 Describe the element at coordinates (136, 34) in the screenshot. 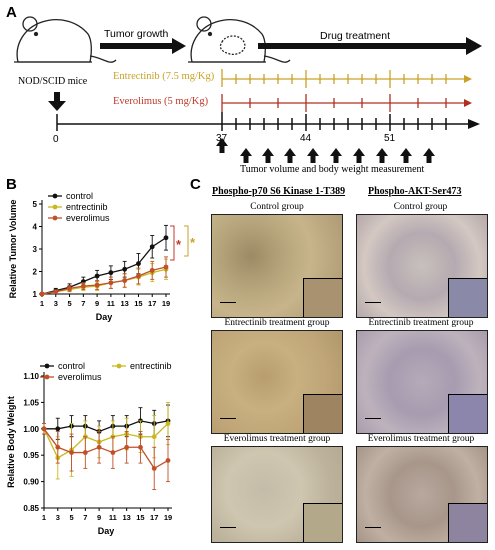

I see `tumor-growth-label: Tumor growth` at that location.